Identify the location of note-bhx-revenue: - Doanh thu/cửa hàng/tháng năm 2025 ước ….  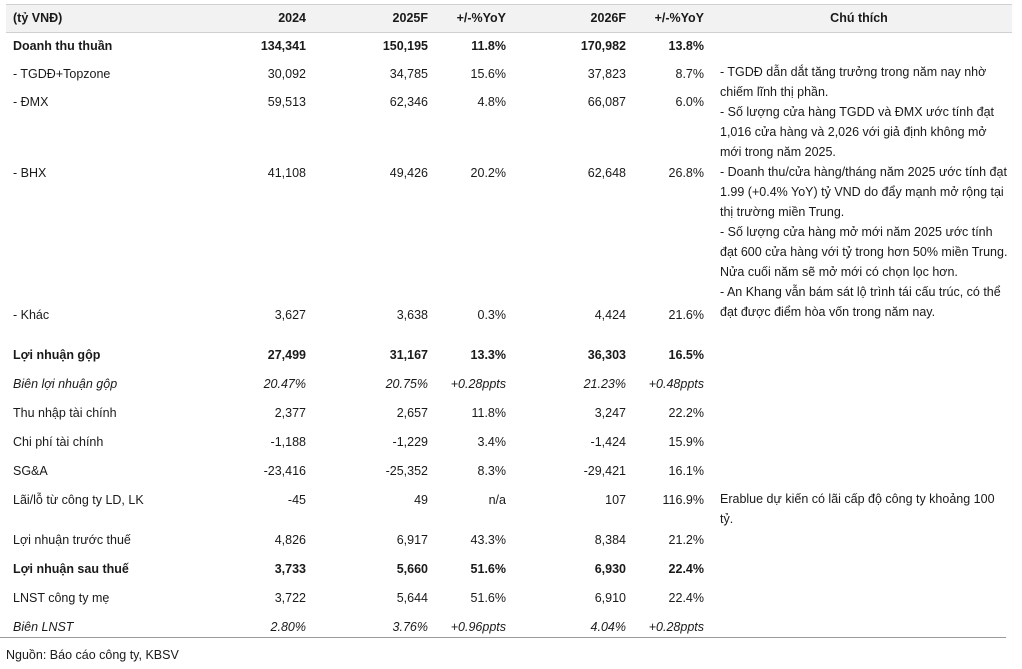
(863, 192).